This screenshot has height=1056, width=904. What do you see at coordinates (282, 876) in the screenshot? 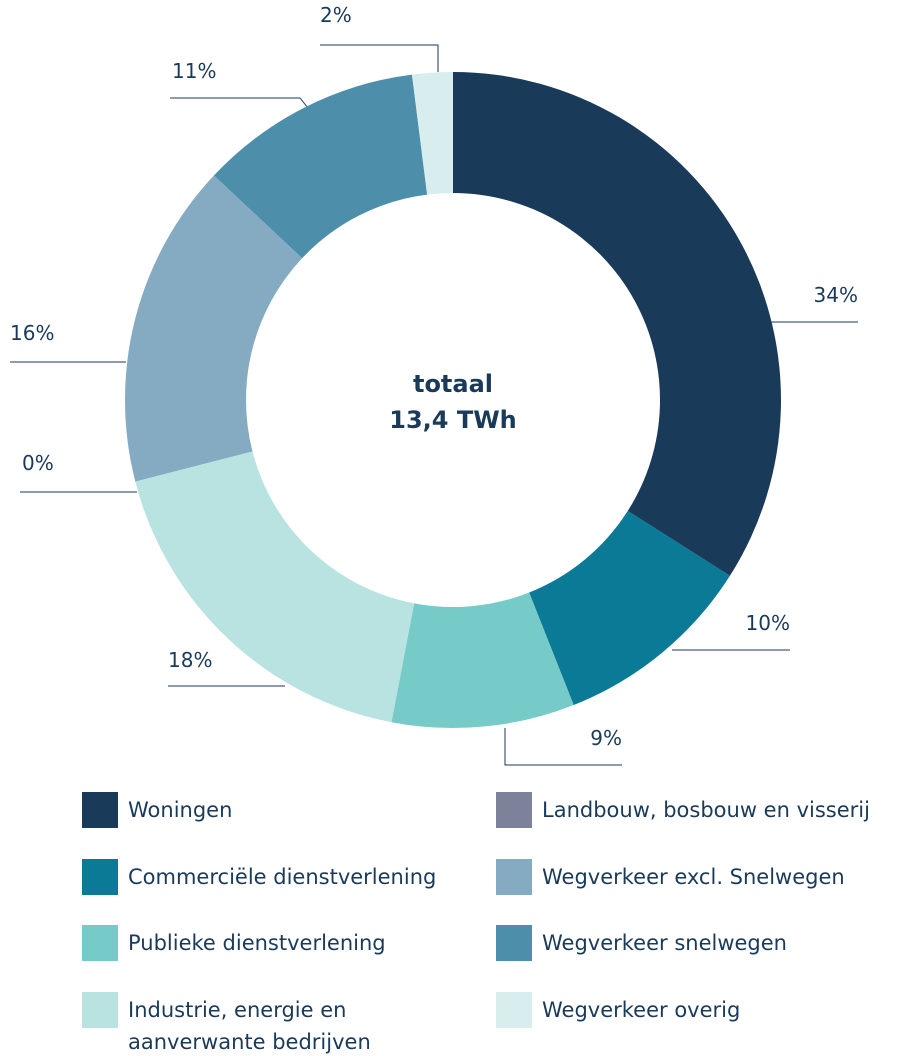
I see `legend-label: Commerciële dienstverlening` at bounding box center [282, 876].